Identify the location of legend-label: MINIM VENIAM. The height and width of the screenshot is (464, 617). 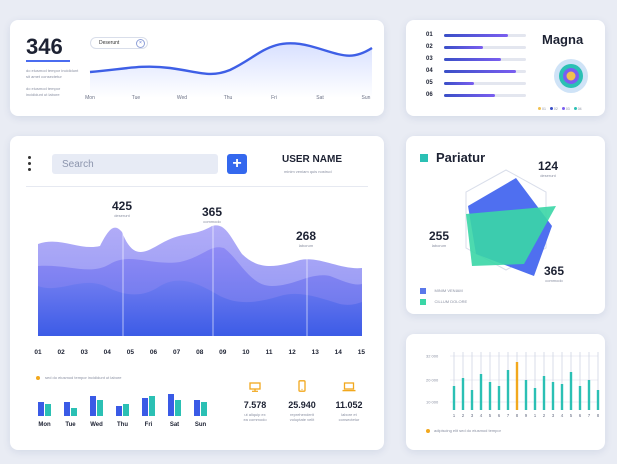
(448, 291).